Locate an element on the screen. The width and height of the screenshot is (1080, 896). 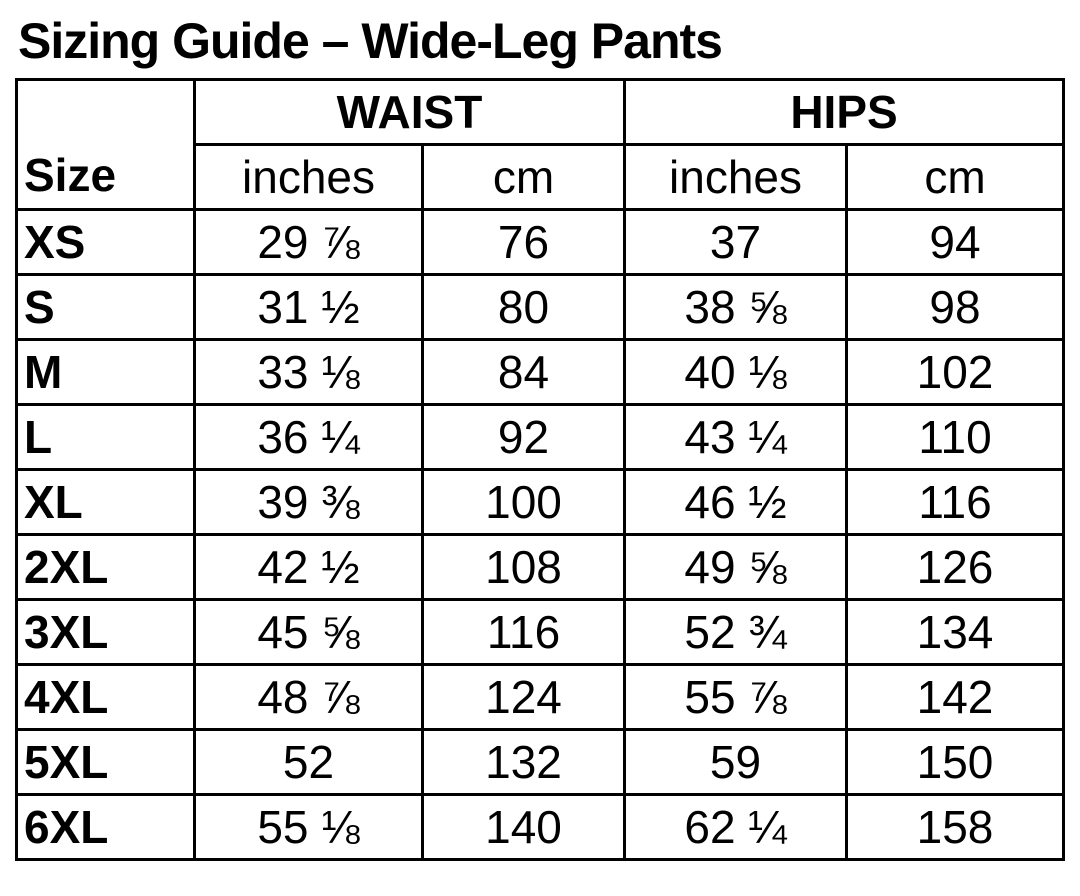
hips-cm-cell: 116 is located at coordinates (955, 502).